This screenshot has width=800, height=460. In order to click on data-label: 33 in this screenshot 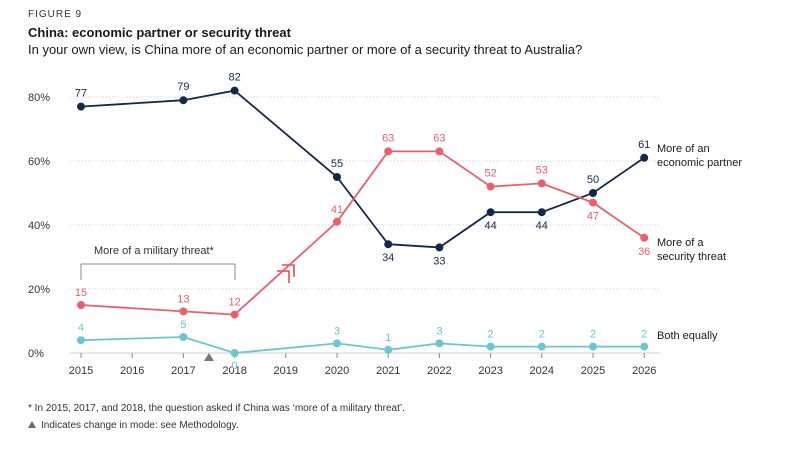, I will do `click(439, 261)`.